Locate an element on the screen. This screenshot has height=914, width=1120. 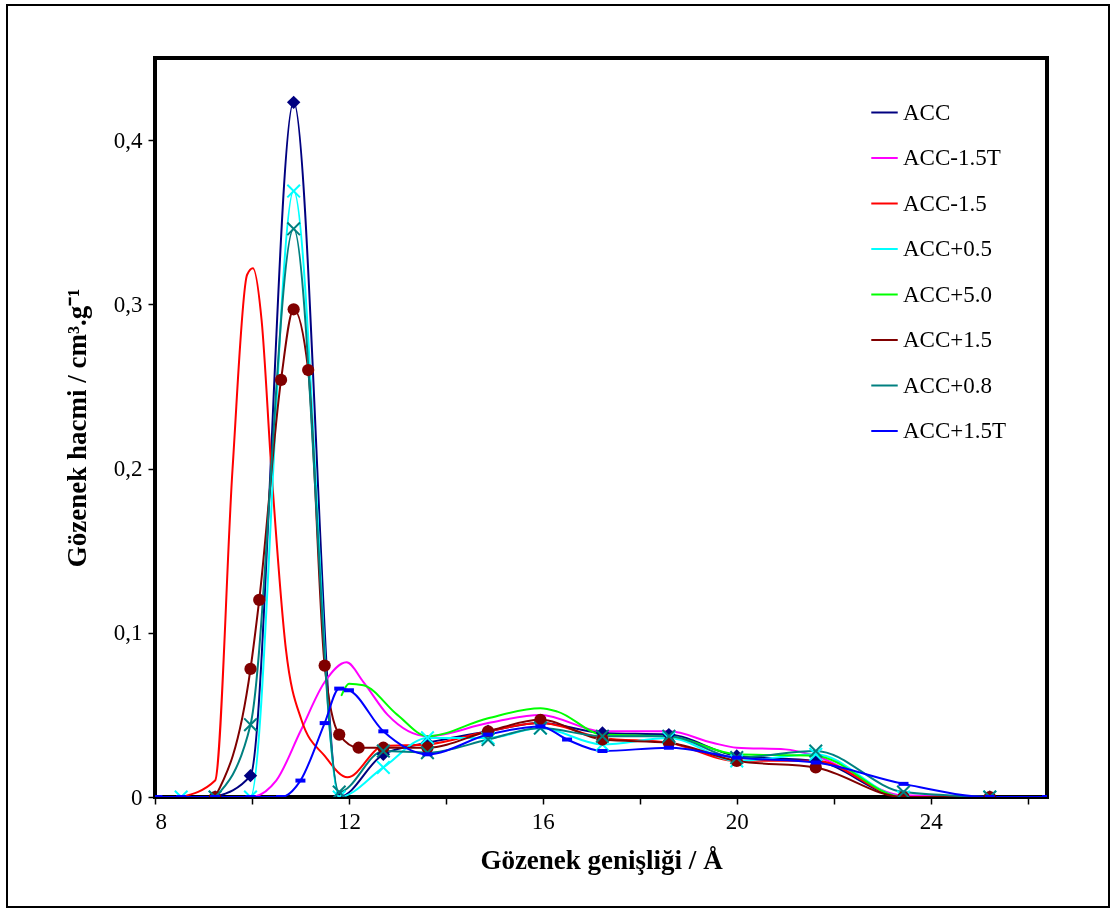
legend-label: ACC+5.0 is located at coordinates (948, 294).